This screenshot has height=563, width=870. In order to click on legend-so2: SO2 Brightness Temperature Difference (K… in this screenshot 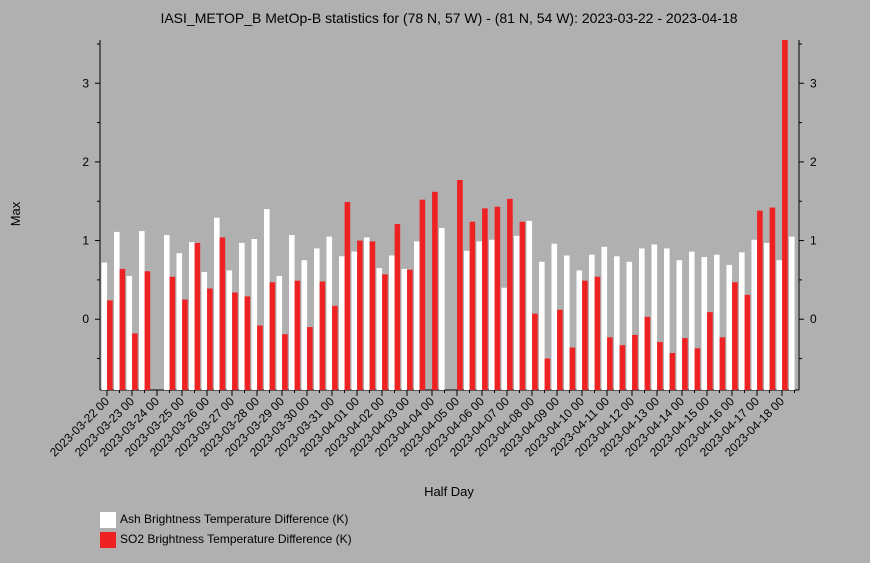, I will do `click(226, 540)`.